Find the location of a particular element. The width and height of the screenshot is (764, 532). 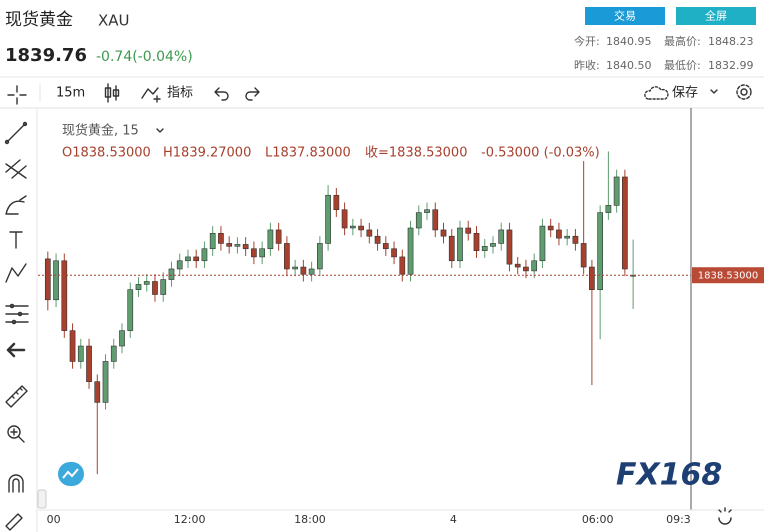

price-change: -0.74(-0.04%) is located at coordinates (144, 57).